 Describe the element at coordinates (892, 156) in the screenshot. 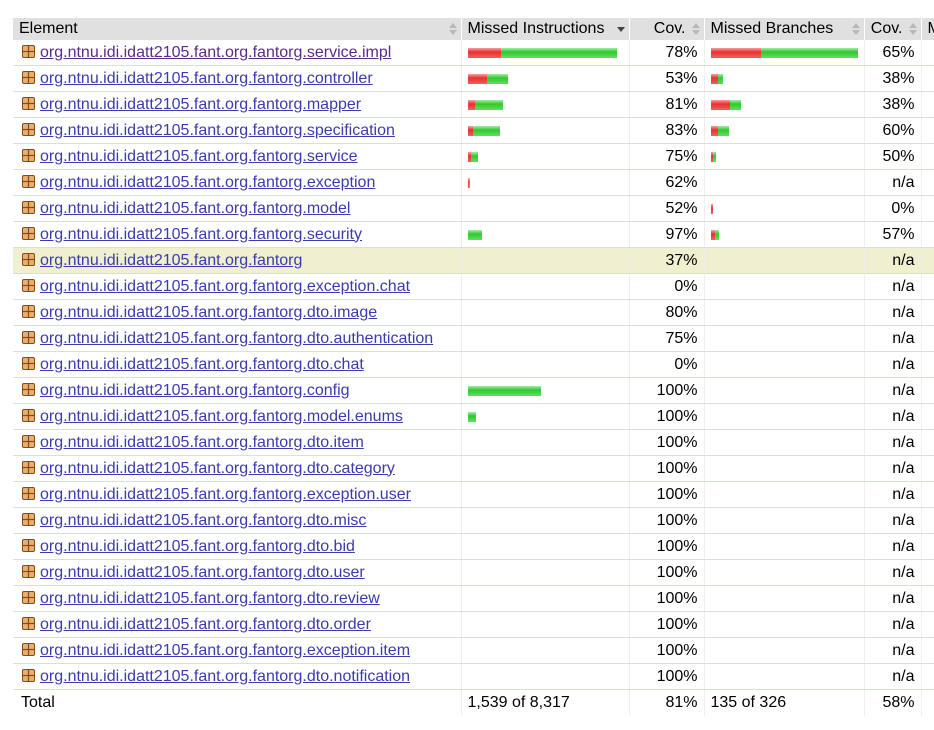

I see `branch-coverage: 50%` at that location.